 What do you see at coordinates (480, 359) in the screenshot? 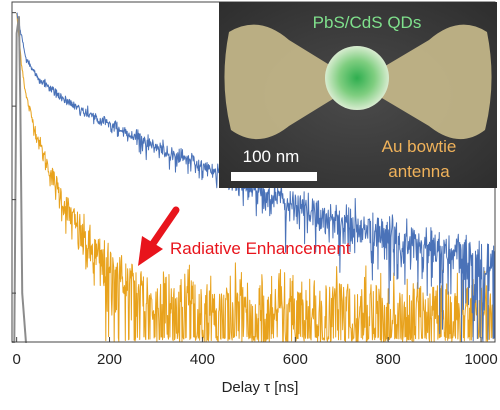
I see `x-tick-label: 1000` at bounding box center [480, 359].